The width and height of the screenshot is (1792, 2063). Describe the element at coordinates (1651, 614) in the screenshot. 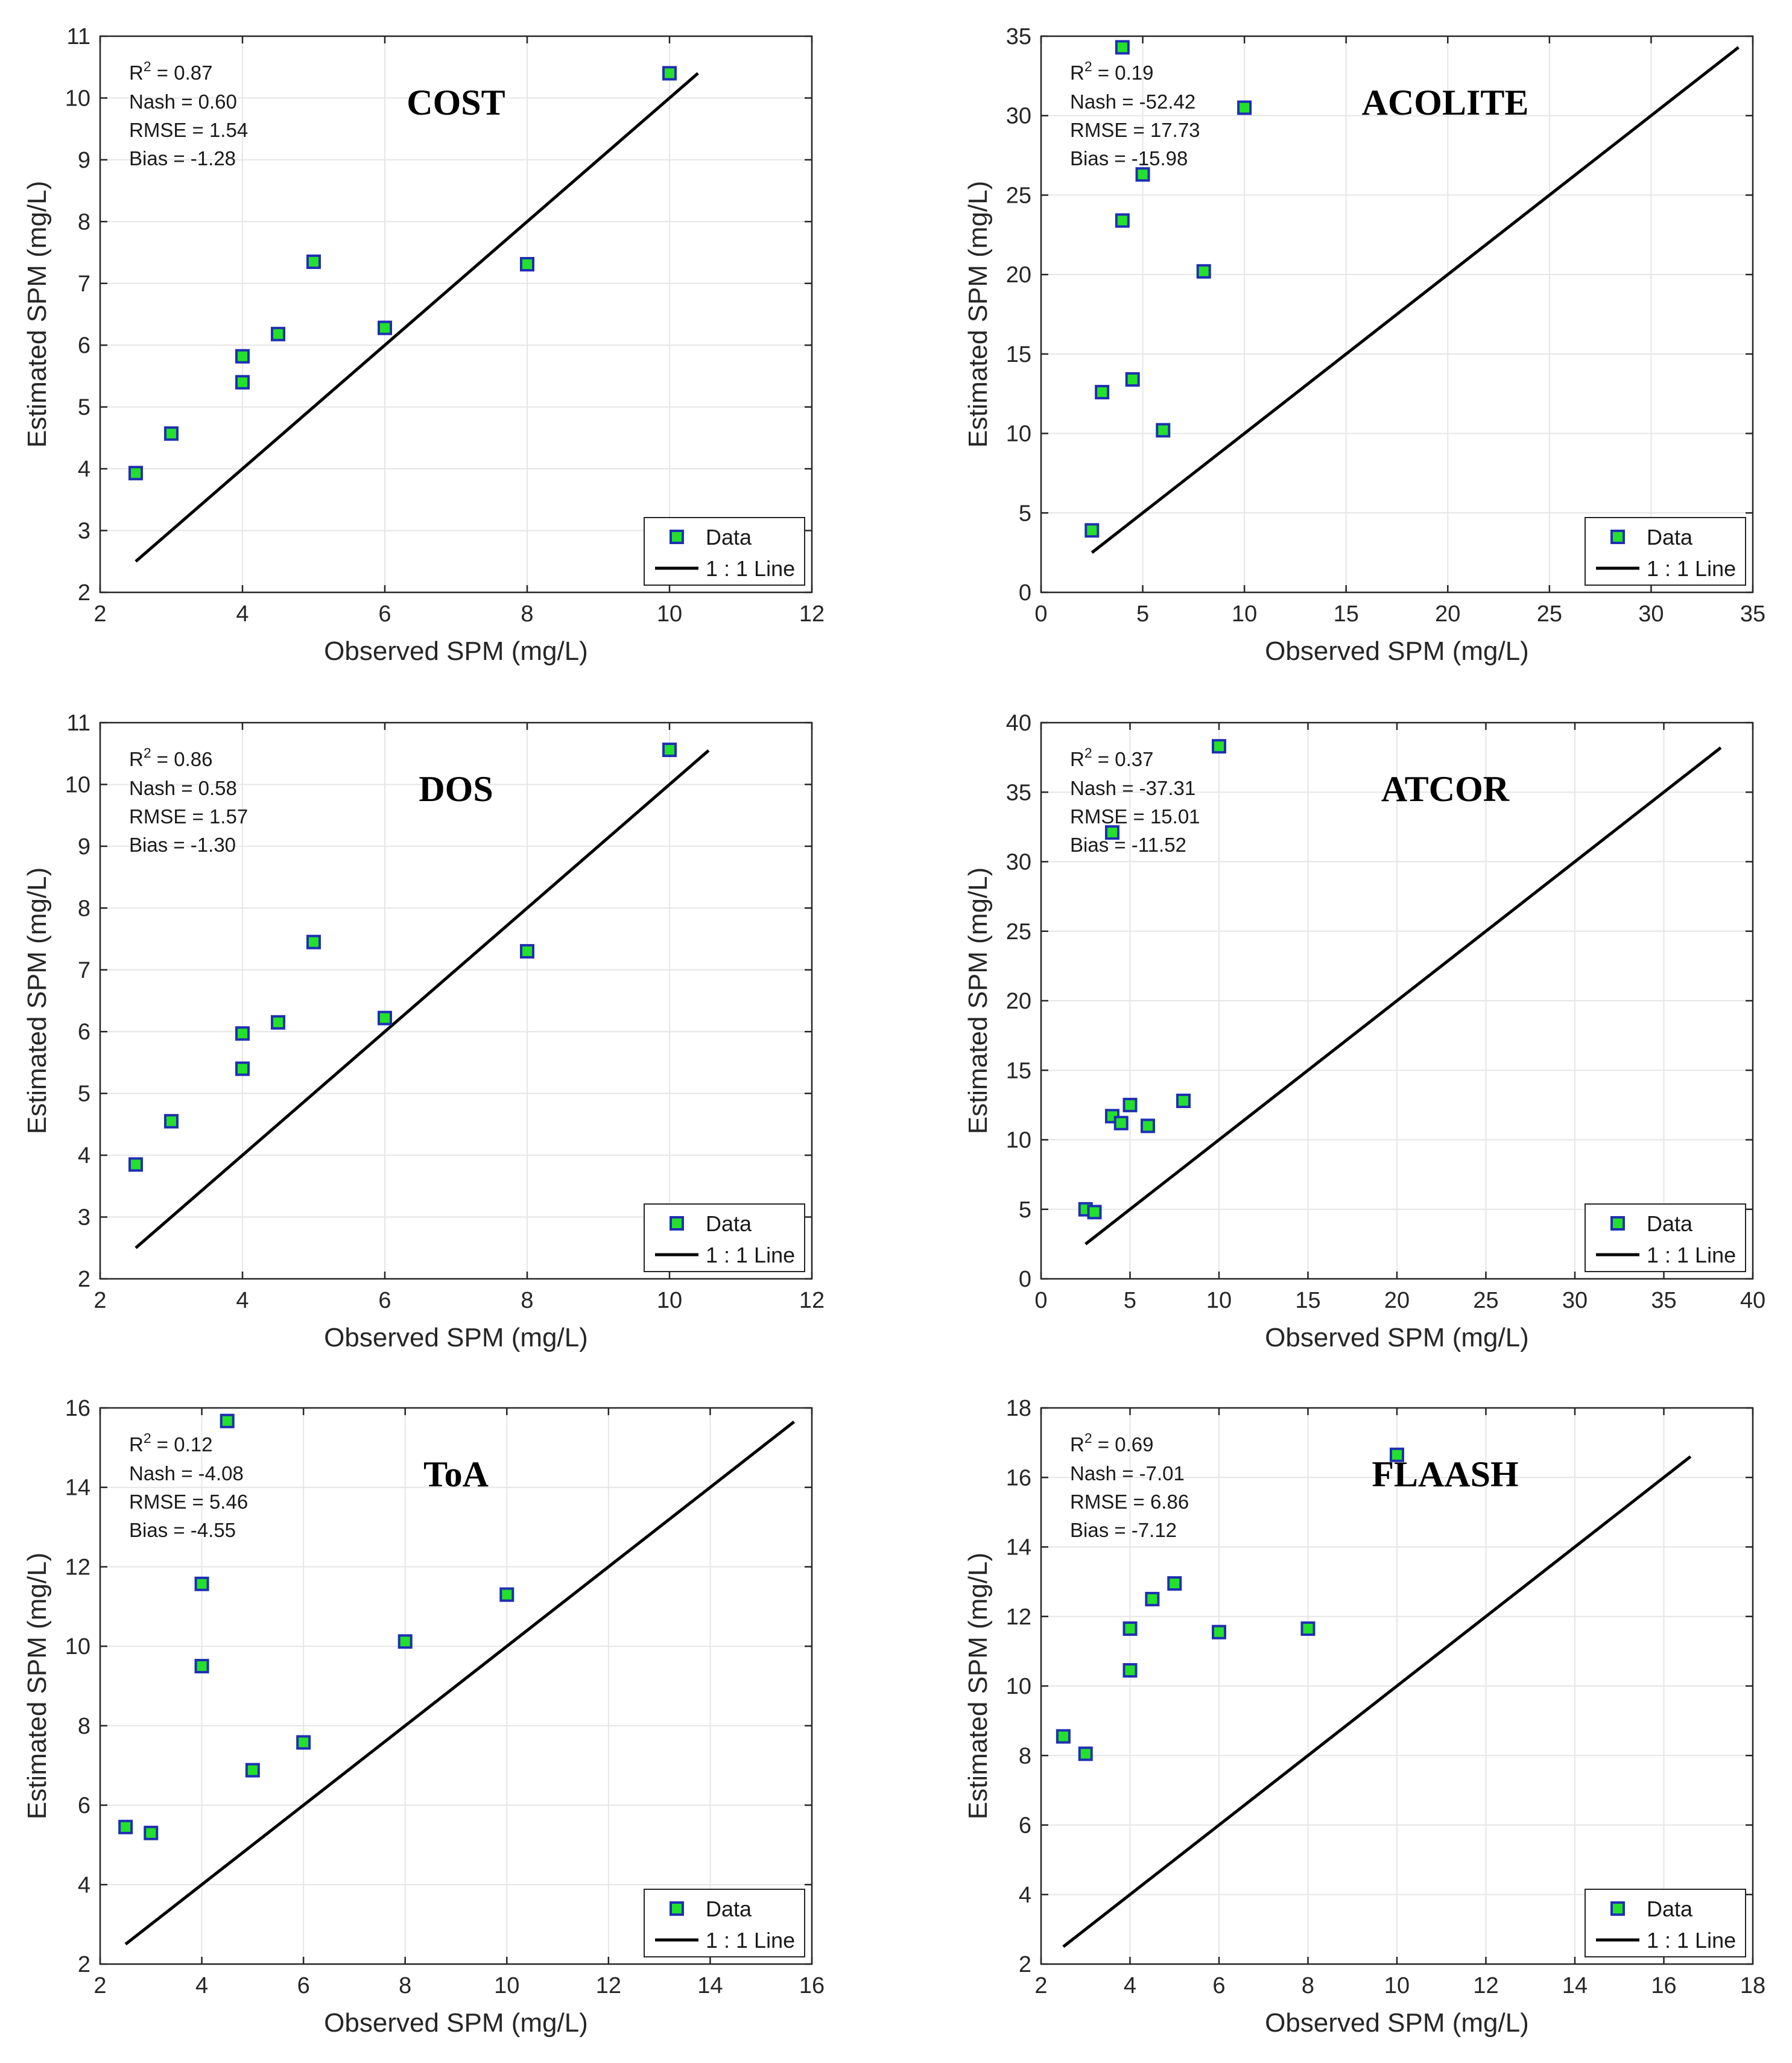

I see `x-tick-label: 30` at that location.